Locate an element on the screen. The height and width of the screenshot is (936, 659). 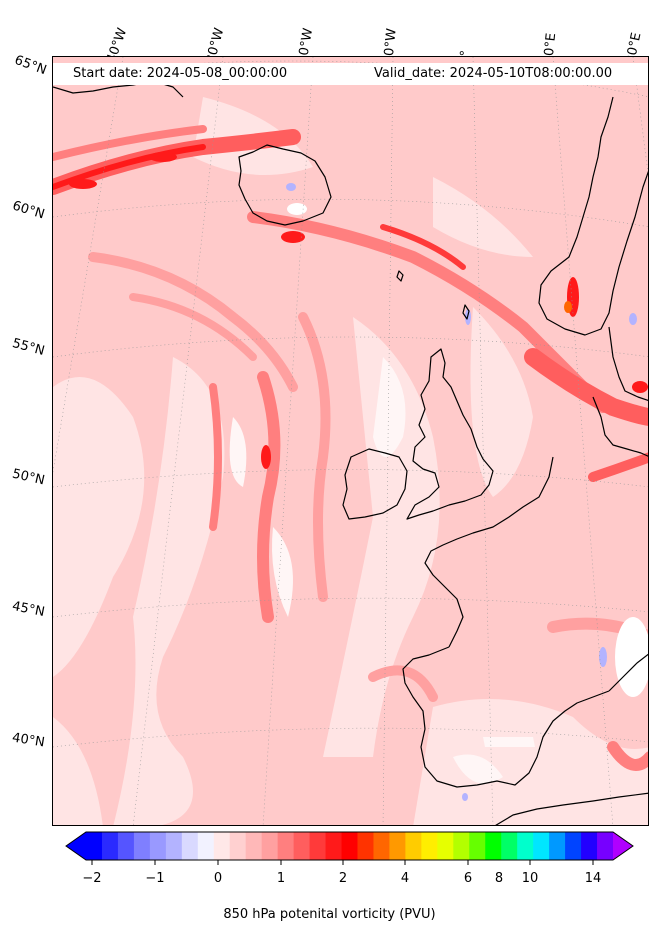
pv-extreme-cores is located at coordinates (568, 307).